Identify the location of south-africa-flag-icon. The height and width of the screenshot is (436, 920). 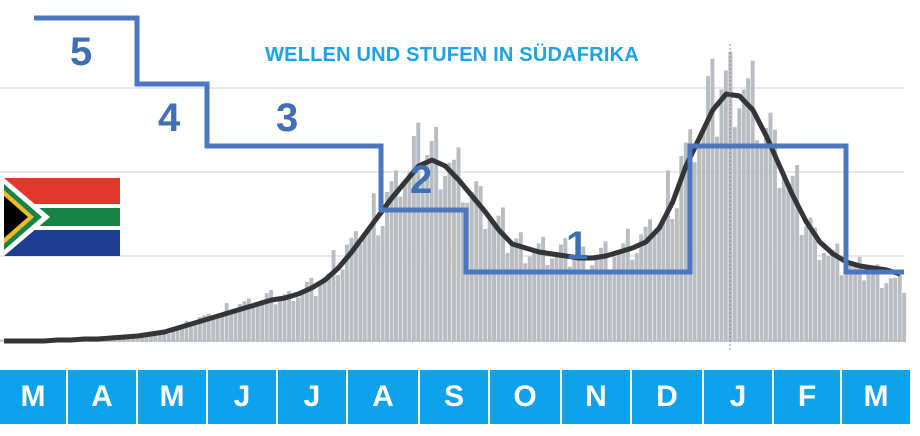
(62, 217).